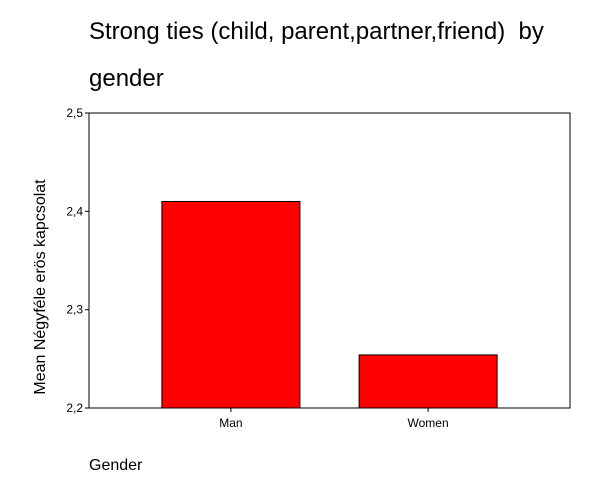 The height and width of the screenshot is (488, 595). Describe the element at coordinates (77, 260) in the screenshot. I see `y-axis-ticks: 2,2 2,3 2,4 2,5` at that location.